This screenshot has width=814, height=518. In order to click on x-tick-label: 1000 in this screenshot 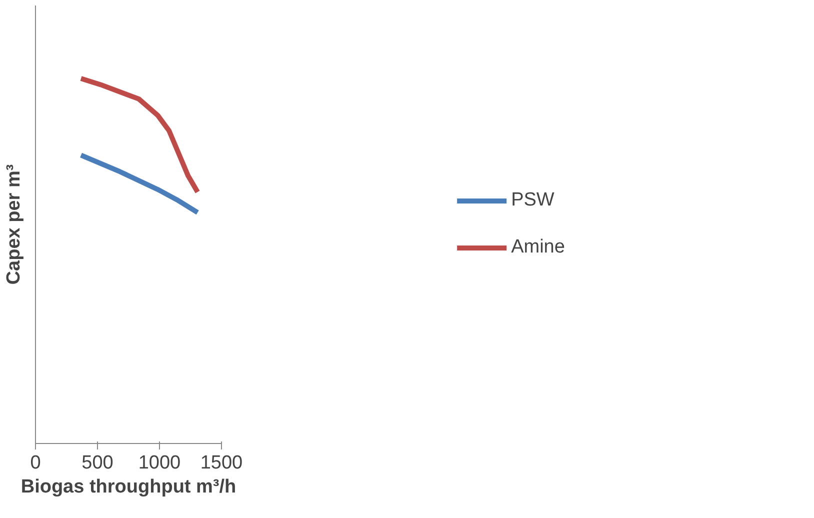, I will do `click(159, 463)`.